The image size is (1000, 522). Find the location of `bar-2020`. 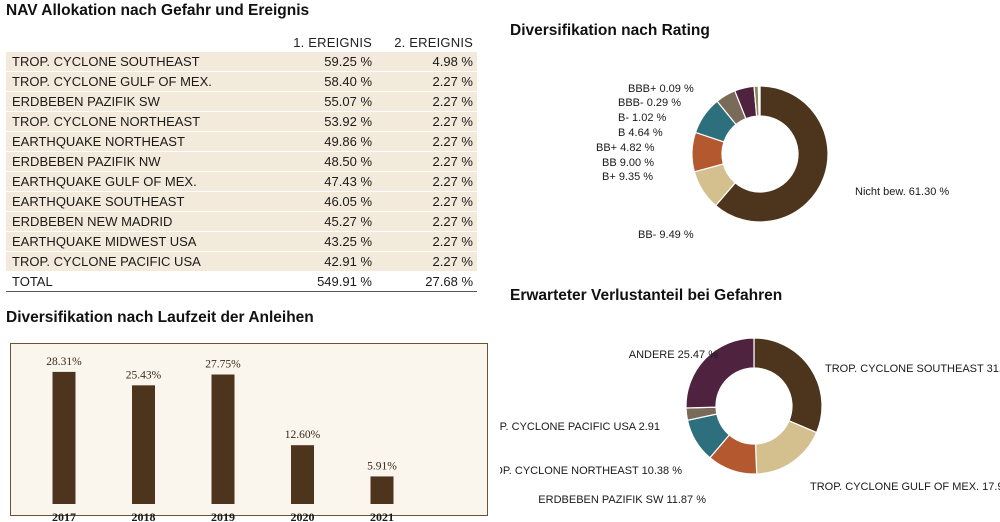

bar-2020 is located at coordinates (302, 474).